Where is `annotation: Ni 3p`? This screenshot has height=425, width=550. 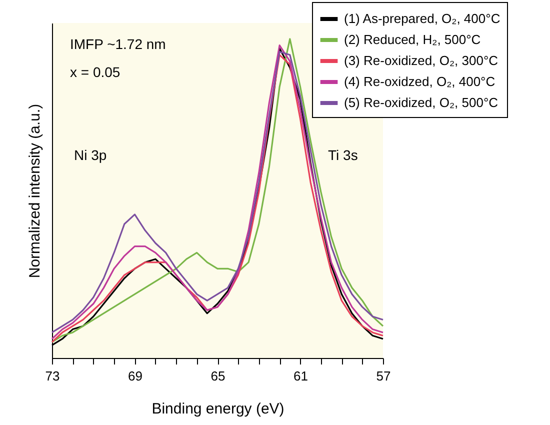
annotation: Ni 3p is located at coordinates (90, 155).